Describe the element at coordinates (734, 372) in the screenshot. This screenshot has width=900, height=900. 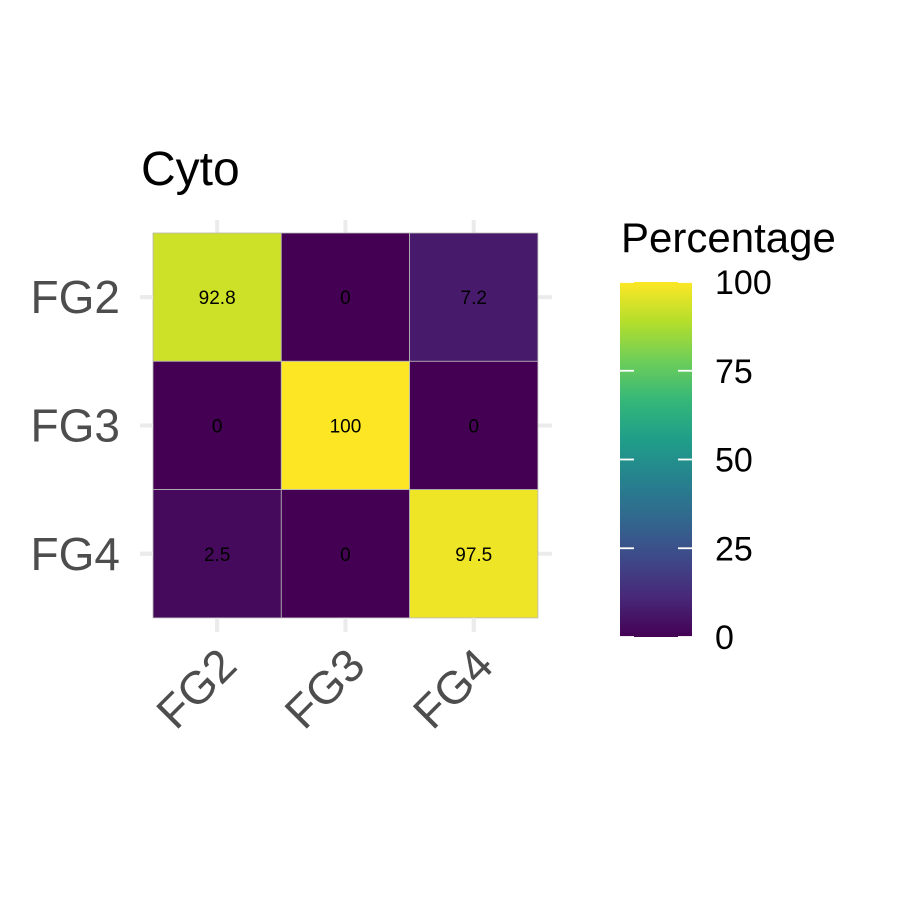
I see `legend-tick-label: 75` at that location.